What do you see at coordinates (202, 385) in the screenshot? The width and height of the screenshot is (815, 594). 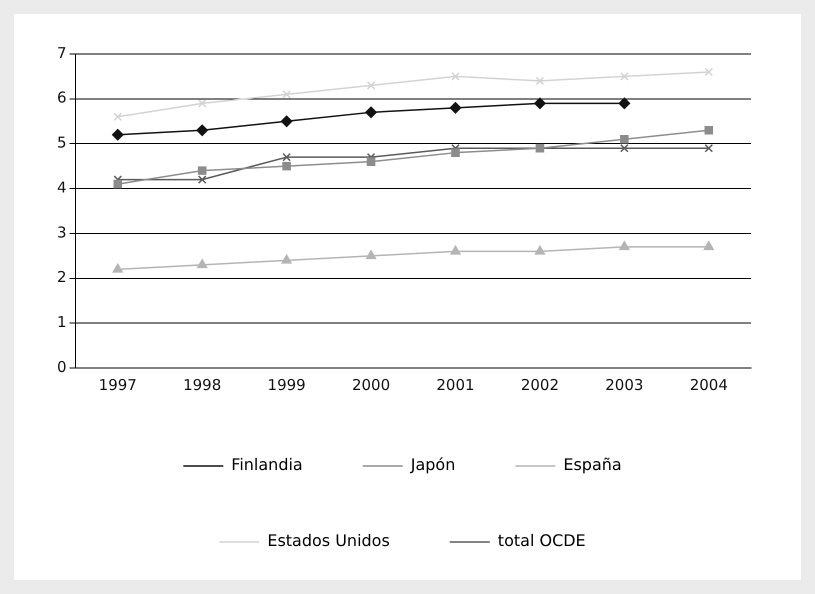 I see `x-tick-label: 1998` at bounding box center [202, 385].